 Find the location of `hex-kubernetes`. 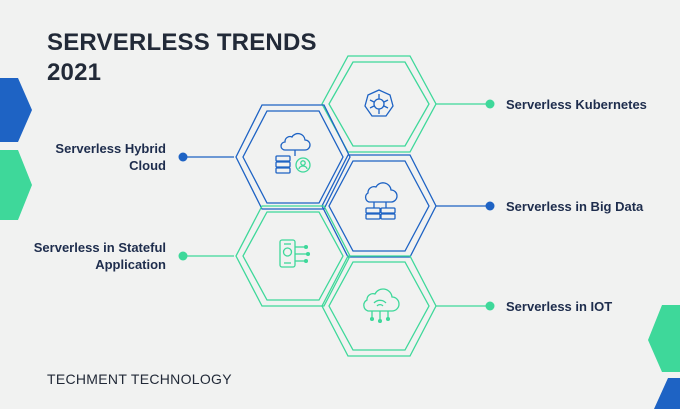

hex-kubernetes is located at coordinates (379, 104).